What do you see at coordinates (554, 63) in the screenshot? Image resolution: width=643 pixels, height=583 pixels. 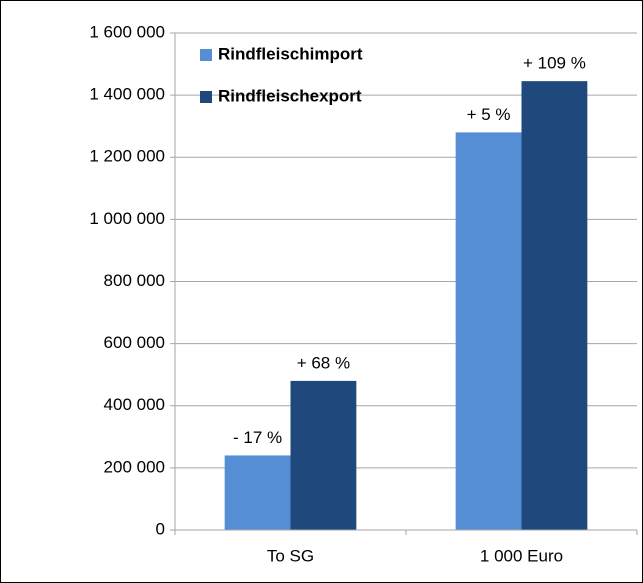 I see `bar-annotation: + 109 %` at bounding box center [554, 63].